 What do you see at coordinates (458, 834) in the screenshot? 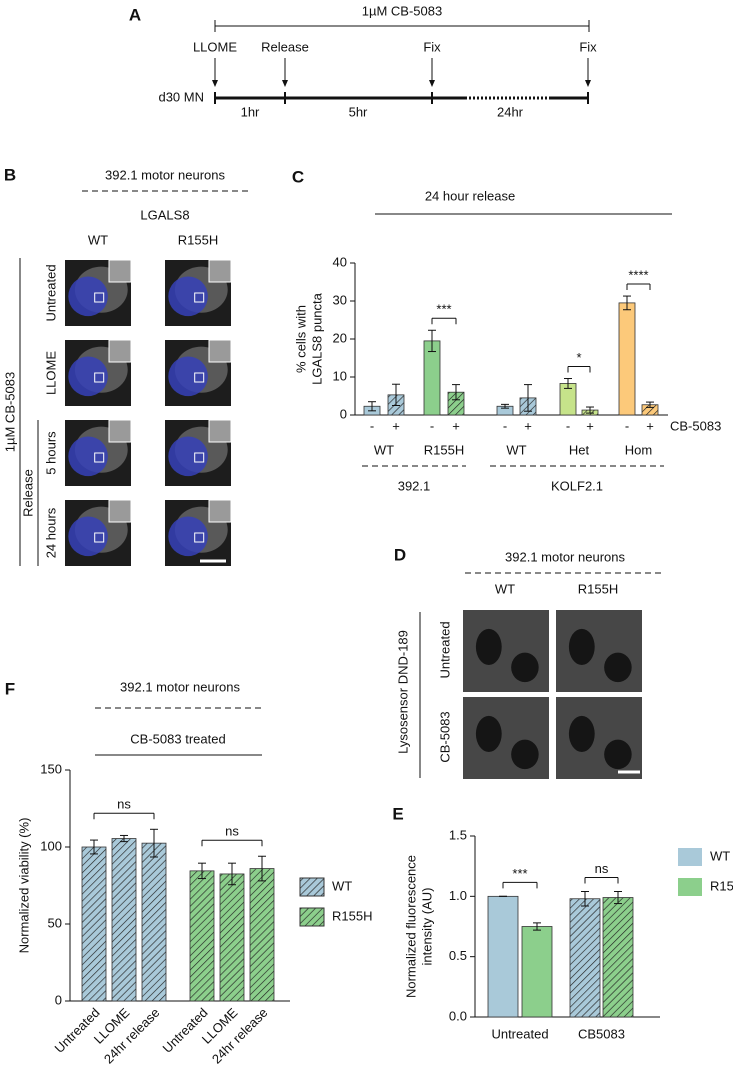
I see `y-tick-label: 1.5` at bounding box center [458, 834].